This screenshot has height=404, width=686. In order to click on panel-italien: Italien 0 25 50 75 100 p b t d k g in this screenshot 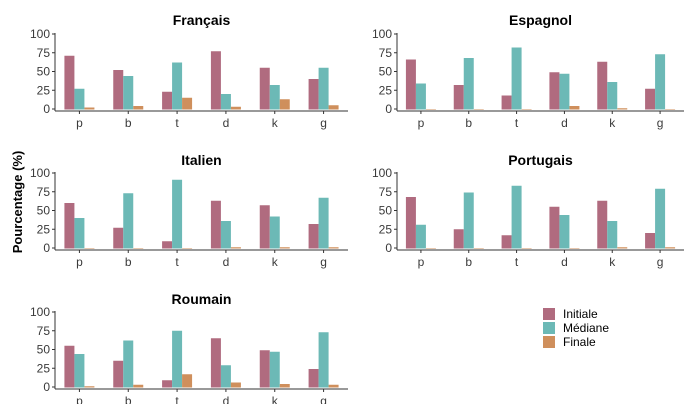, I will do `click(189, 210)`.